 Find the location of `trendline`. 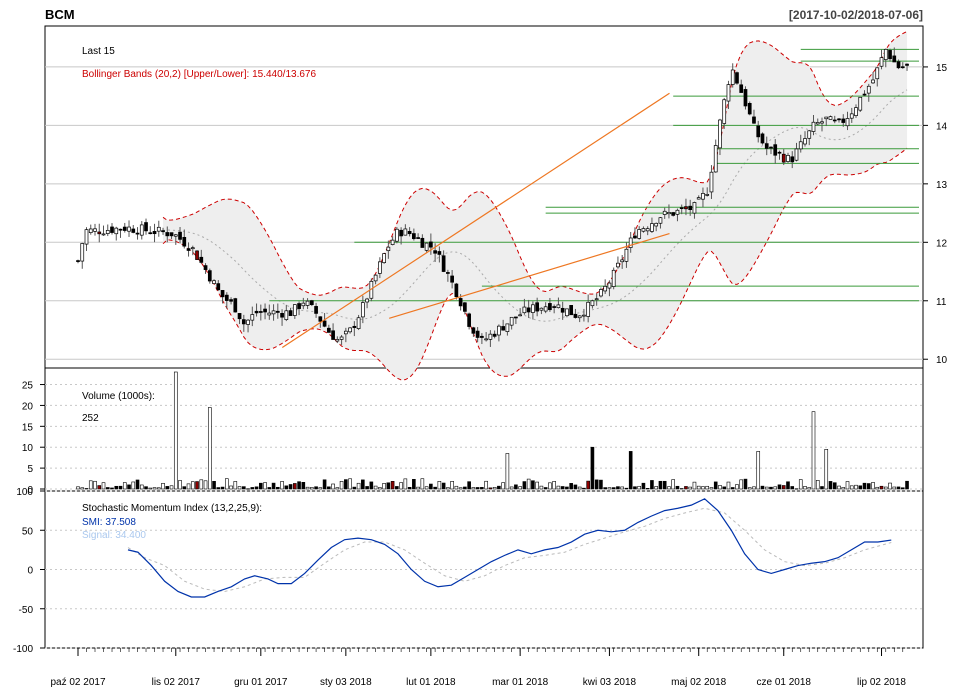

trendline is located at coordinates (529, 275).